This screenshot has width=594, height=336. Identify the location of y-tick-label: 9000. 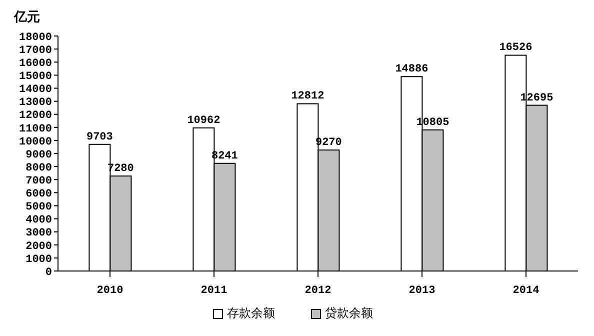
(39, 155).